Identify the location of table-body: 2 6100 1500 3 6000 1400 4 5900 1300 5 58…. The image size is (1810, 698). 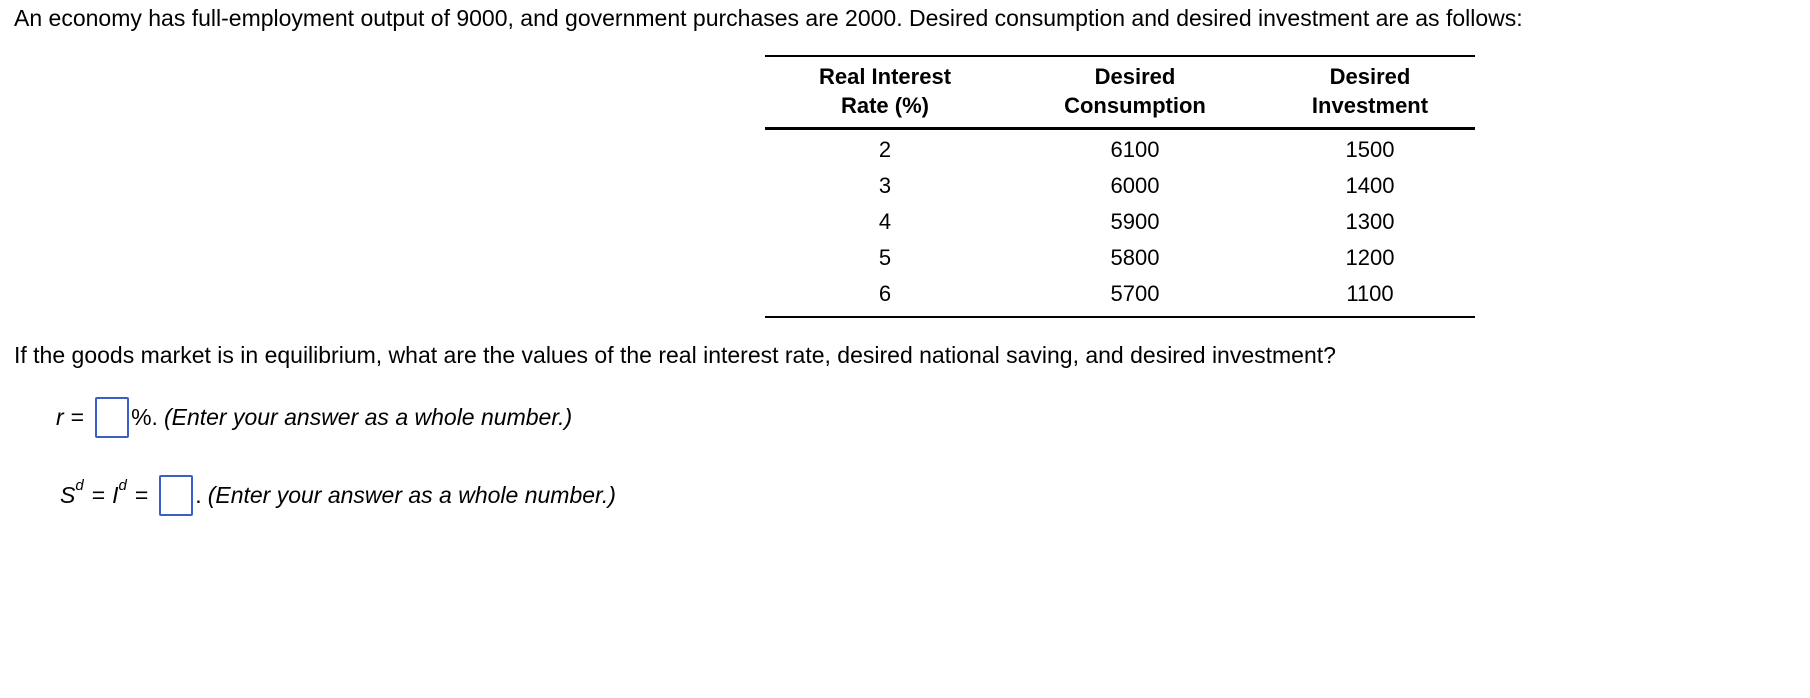
(1120, 223).